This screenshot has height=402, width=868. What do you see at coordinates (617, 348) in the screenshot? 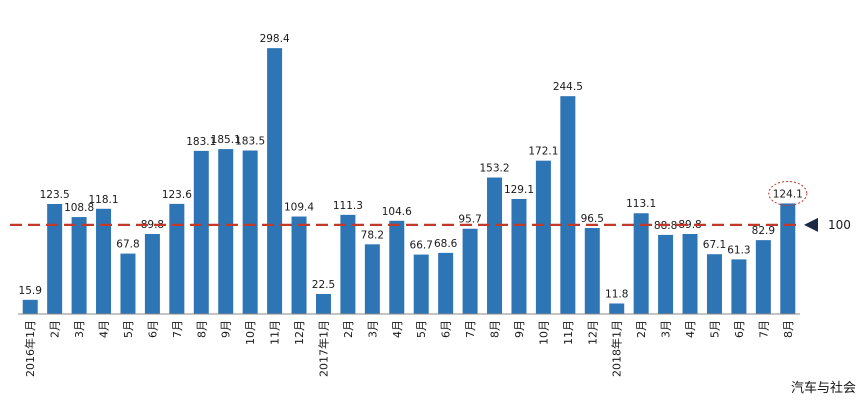
I see `x-tick-label-24: 2018年1月` at bounding box center [617, 348].